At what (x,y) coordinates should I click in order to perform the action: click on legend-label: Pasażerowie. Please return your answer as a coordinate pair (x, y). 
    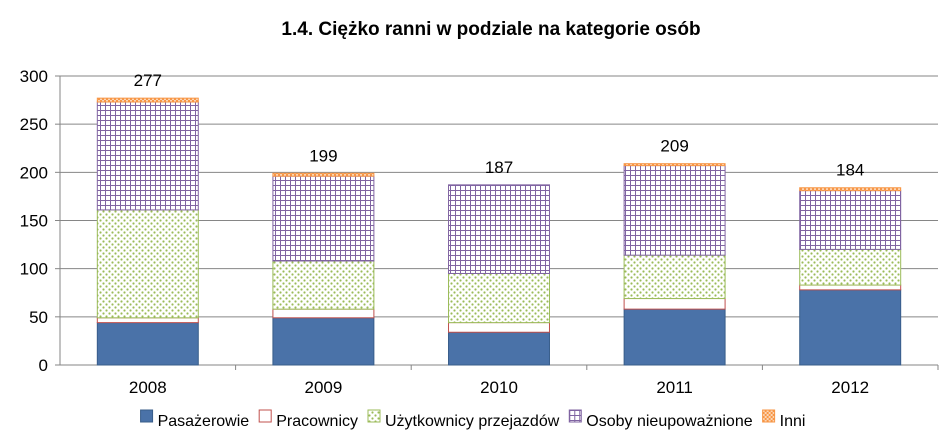
    Looking at the image, I should click on (204, 421).